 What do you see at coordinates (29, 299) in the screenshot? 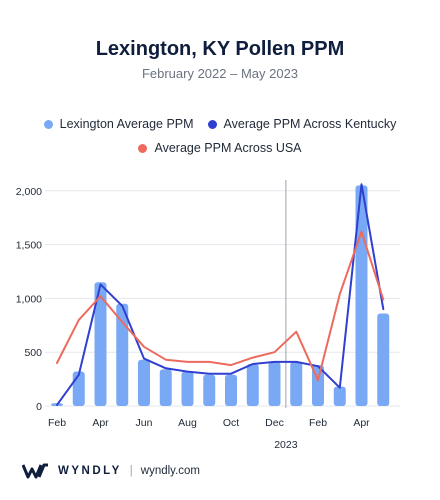
I see `y-tick-label: 1,000` at bounding box center [29, 299].